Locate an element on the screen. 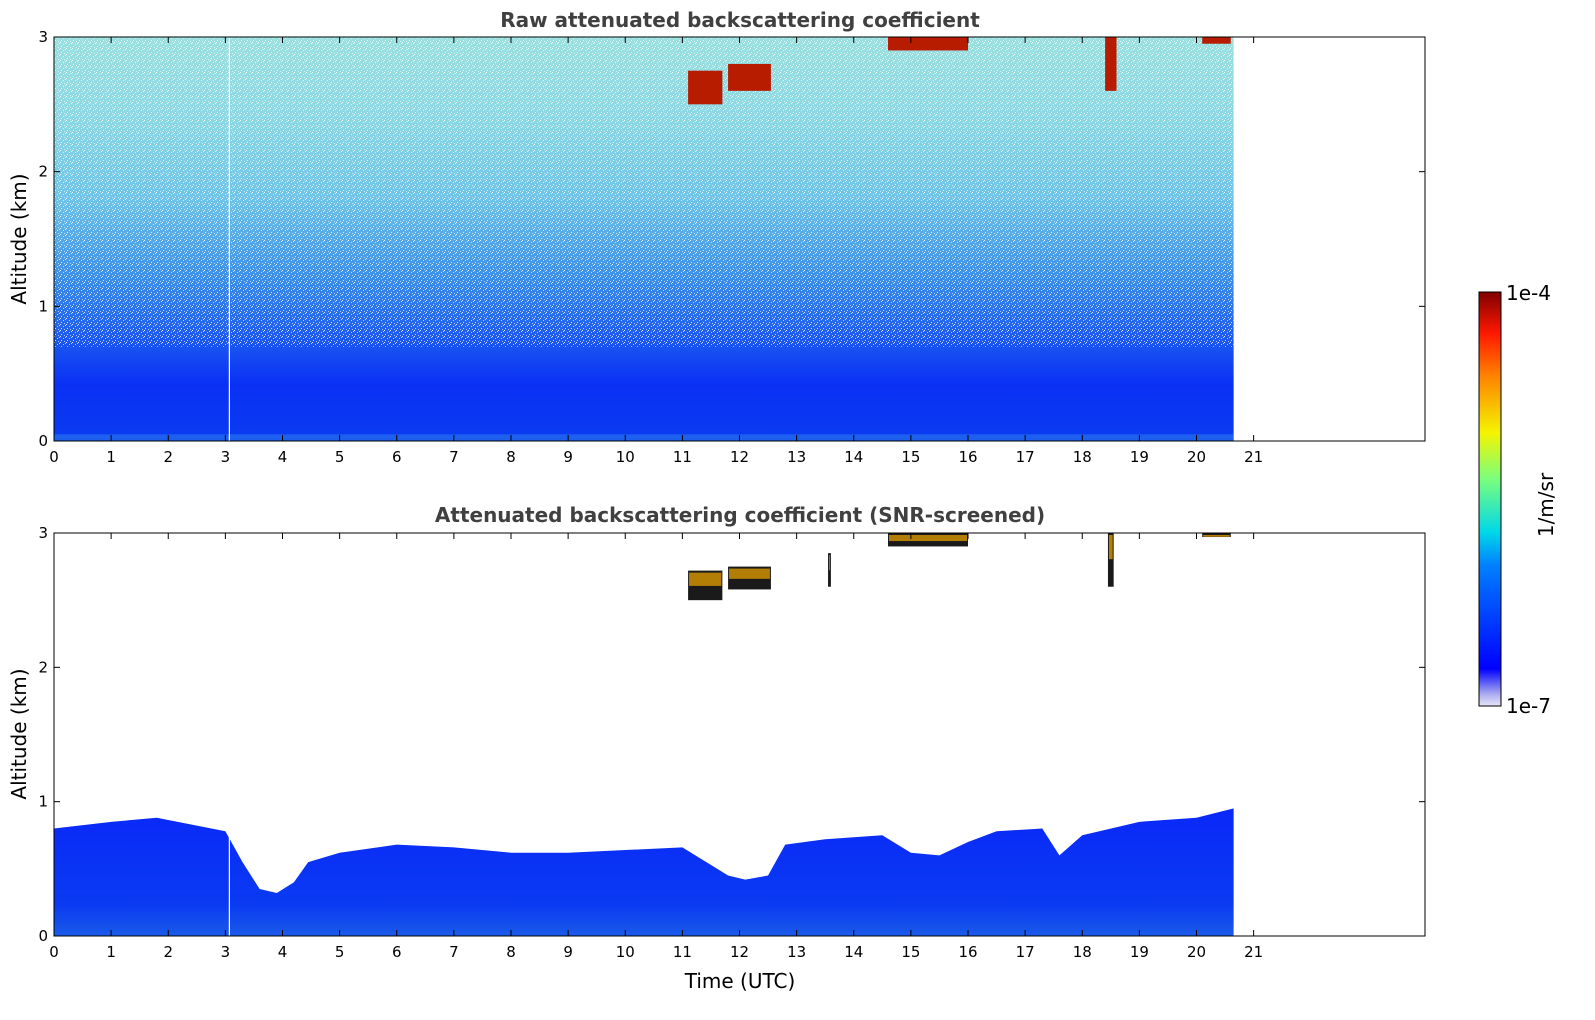 This screenshot has height=1020, width=1595. panel-raw-y-label: Altitude (km) is located at coordinates (19, 238).